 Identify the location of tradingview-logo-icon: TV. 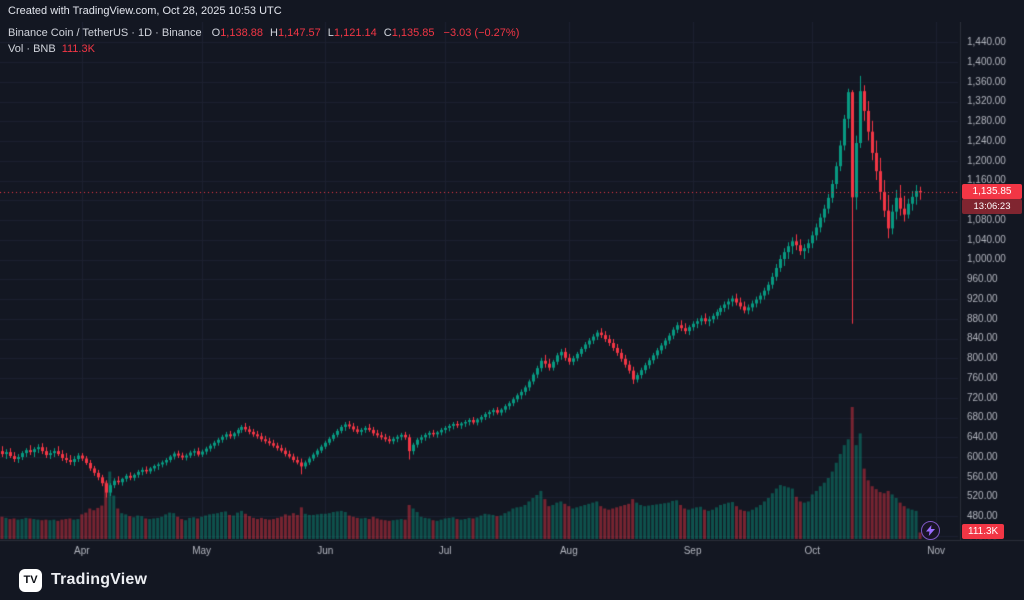
(30, 580).